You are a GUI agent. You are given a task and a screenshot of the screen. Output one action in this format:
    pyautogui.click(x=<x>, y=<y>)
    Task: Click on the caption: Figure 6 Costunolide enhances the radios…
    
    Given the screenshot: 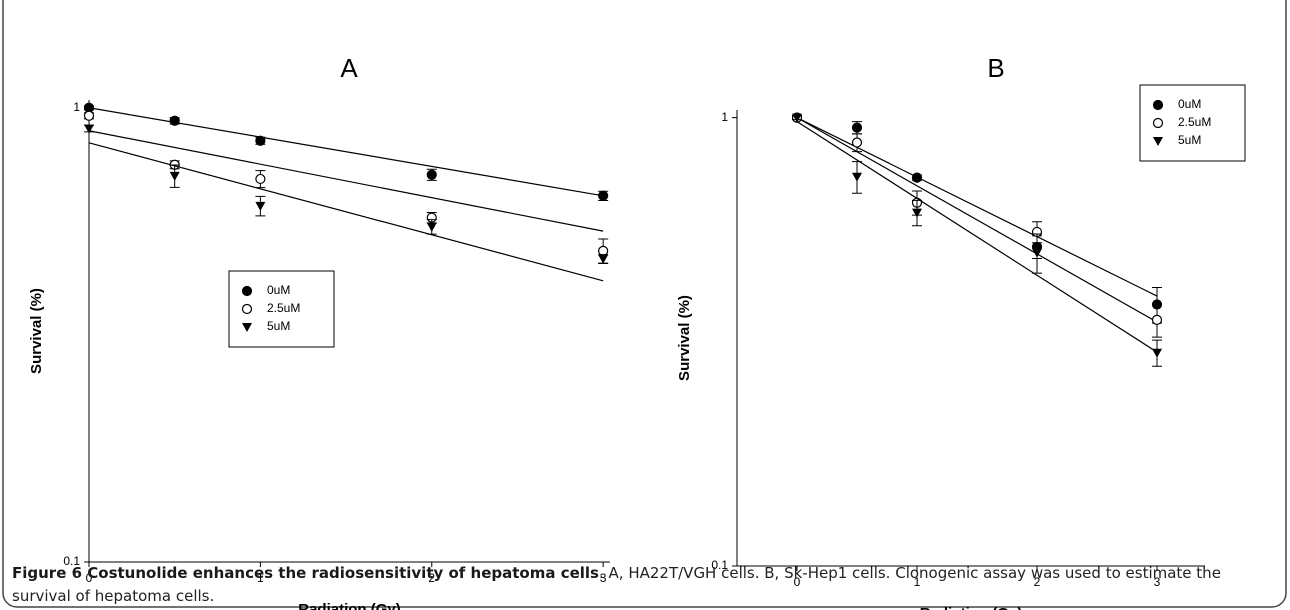 What is the action you would take?
    pyautogui.click(x=645, y=585)
    